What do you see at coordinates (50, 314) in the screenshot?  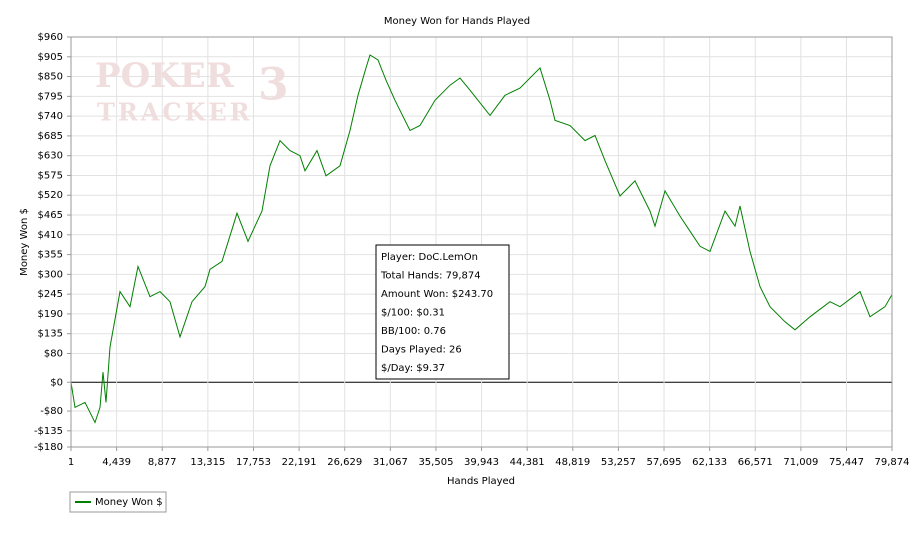 I see `y-tick-label: $190` at bounding box center [50, 314].